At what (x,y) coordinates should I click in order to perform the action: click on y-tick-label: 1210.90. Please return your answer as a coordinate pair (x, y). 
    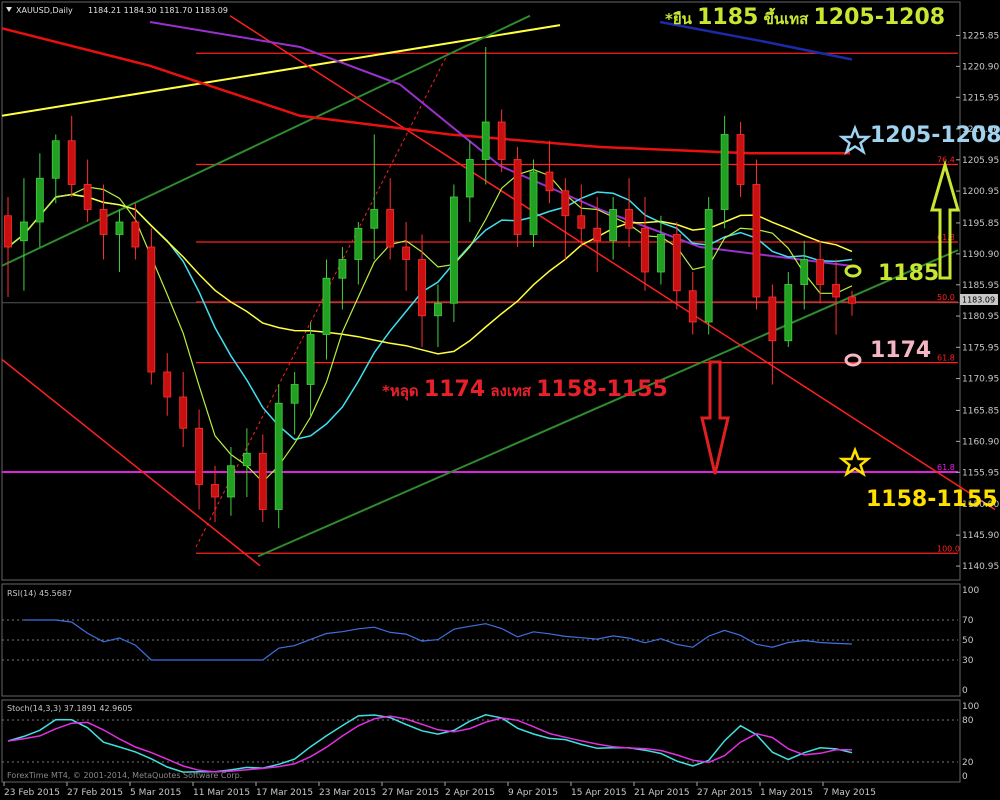
    Looking at the image, I should click on (980, 130).